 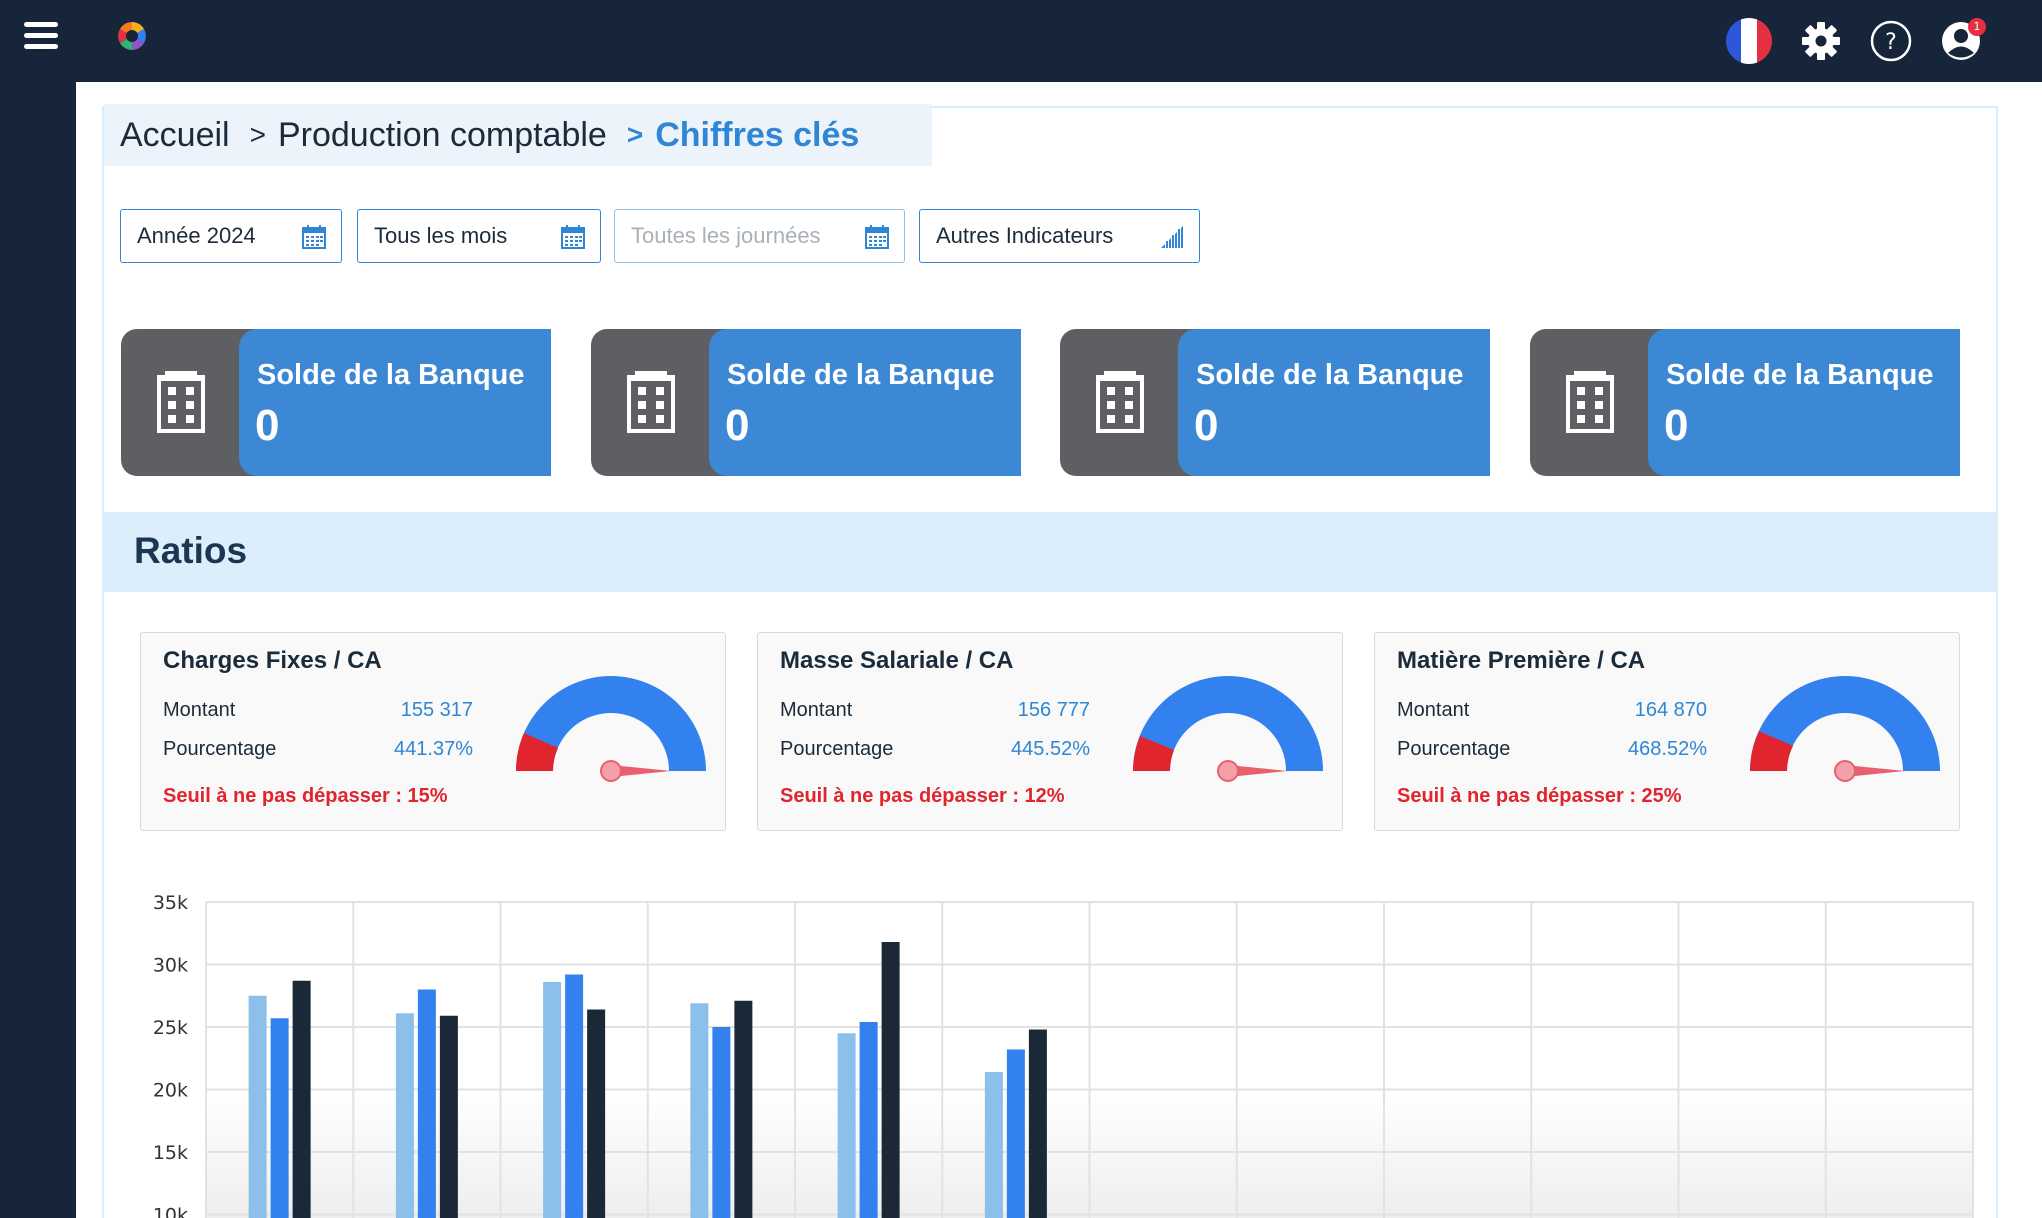 I want to click on month-select: Tous les mois, so click(x=479, y=236).